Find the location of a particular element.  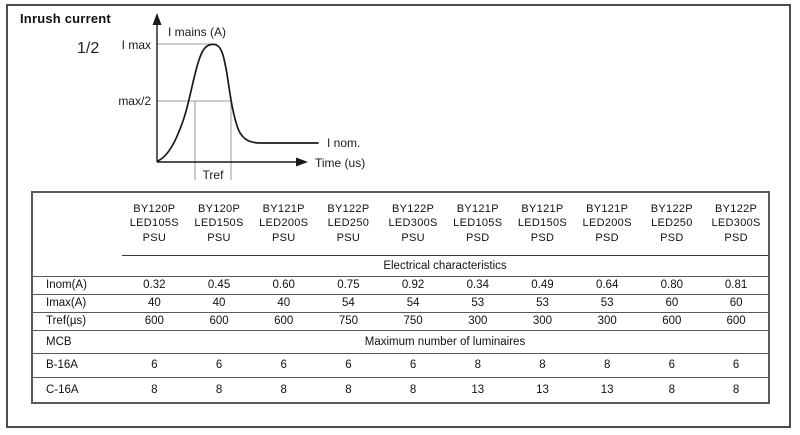

col-header: BY120P LED150S PSU is located at coordinates (219, 224).